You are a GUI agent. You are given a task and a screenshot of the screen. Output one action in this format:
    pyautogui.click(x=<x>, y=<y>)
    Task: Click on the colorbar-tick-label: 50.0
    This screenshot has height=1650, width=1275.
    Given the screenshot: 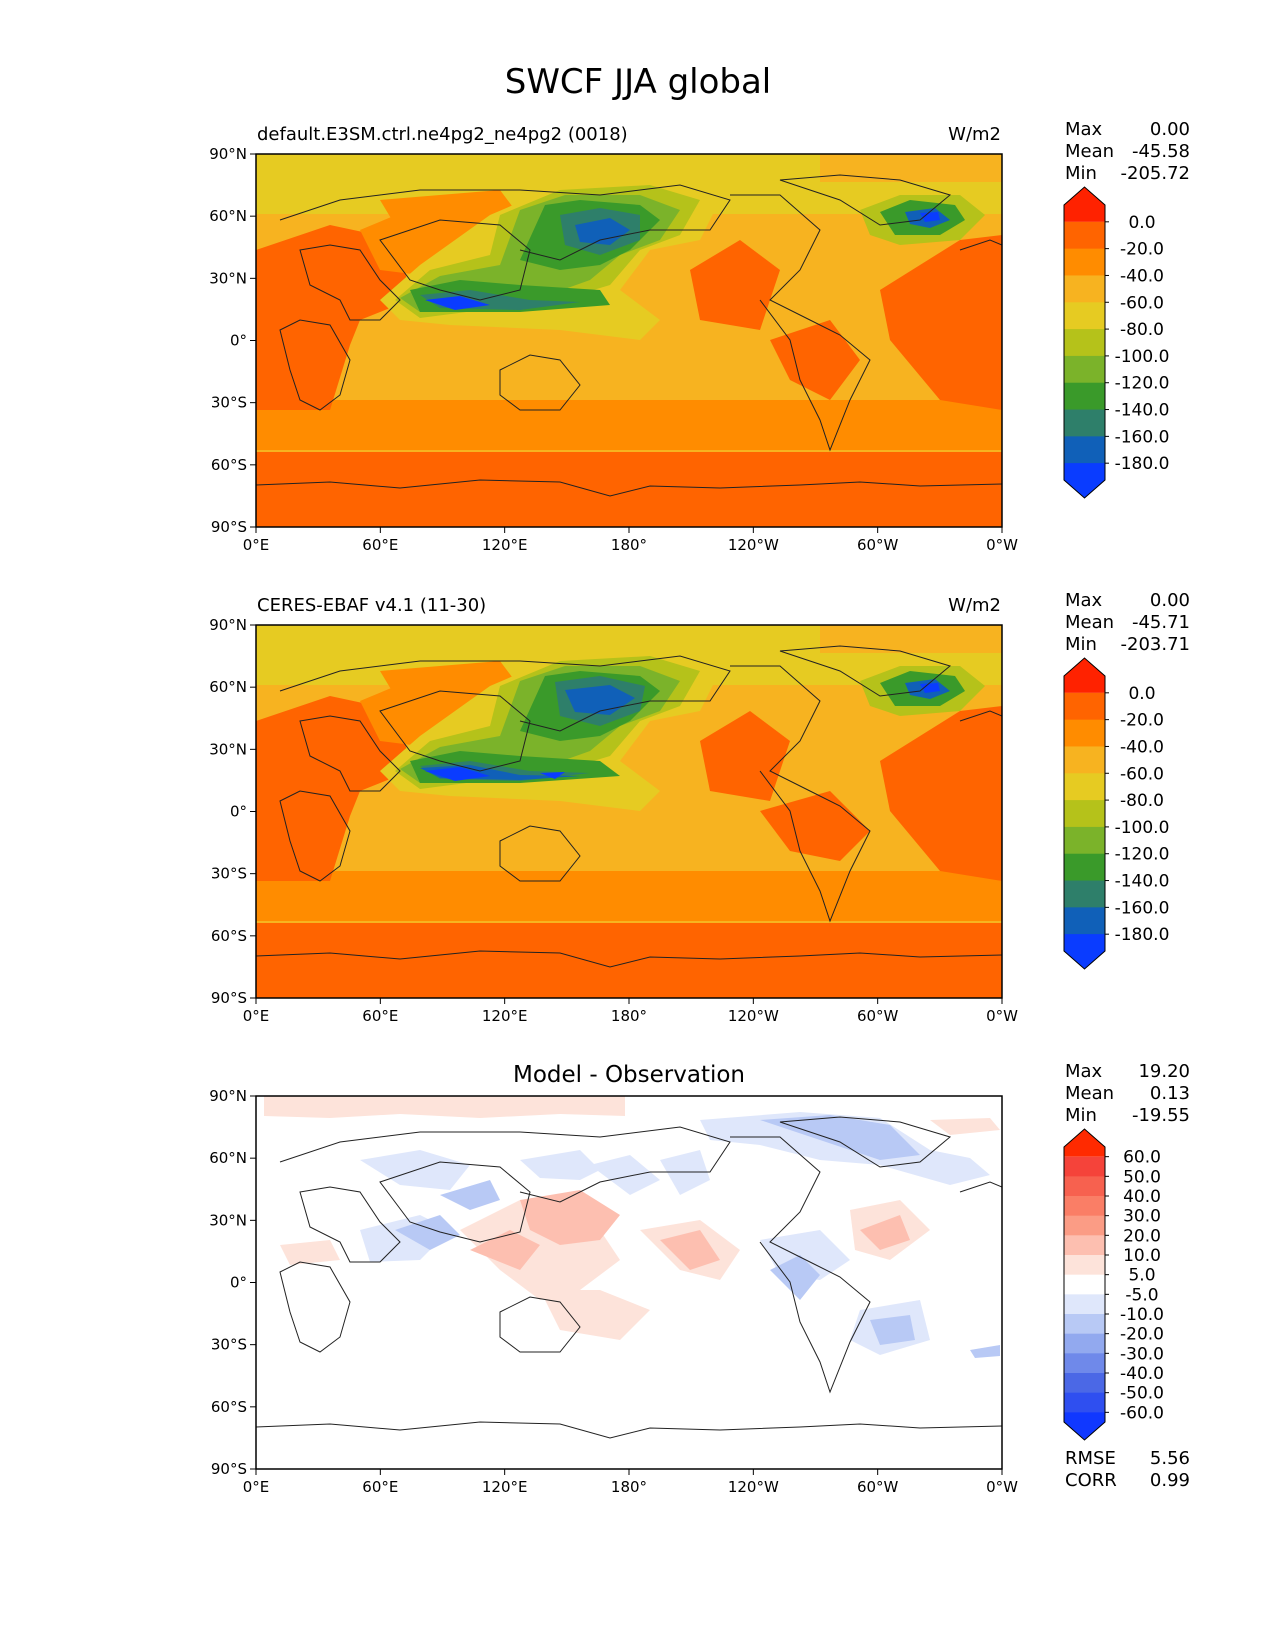 What is the action you would take?
    pyautogui.click(x=1142, y=1177)
    